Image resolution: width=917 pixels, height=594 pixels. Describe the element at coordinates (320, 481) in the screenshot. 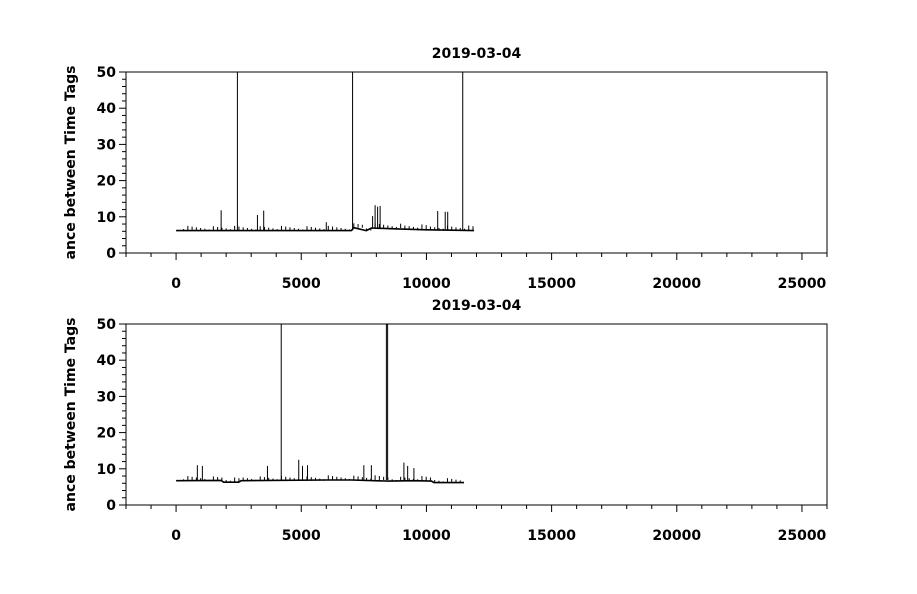

I see `series-line` at that location.